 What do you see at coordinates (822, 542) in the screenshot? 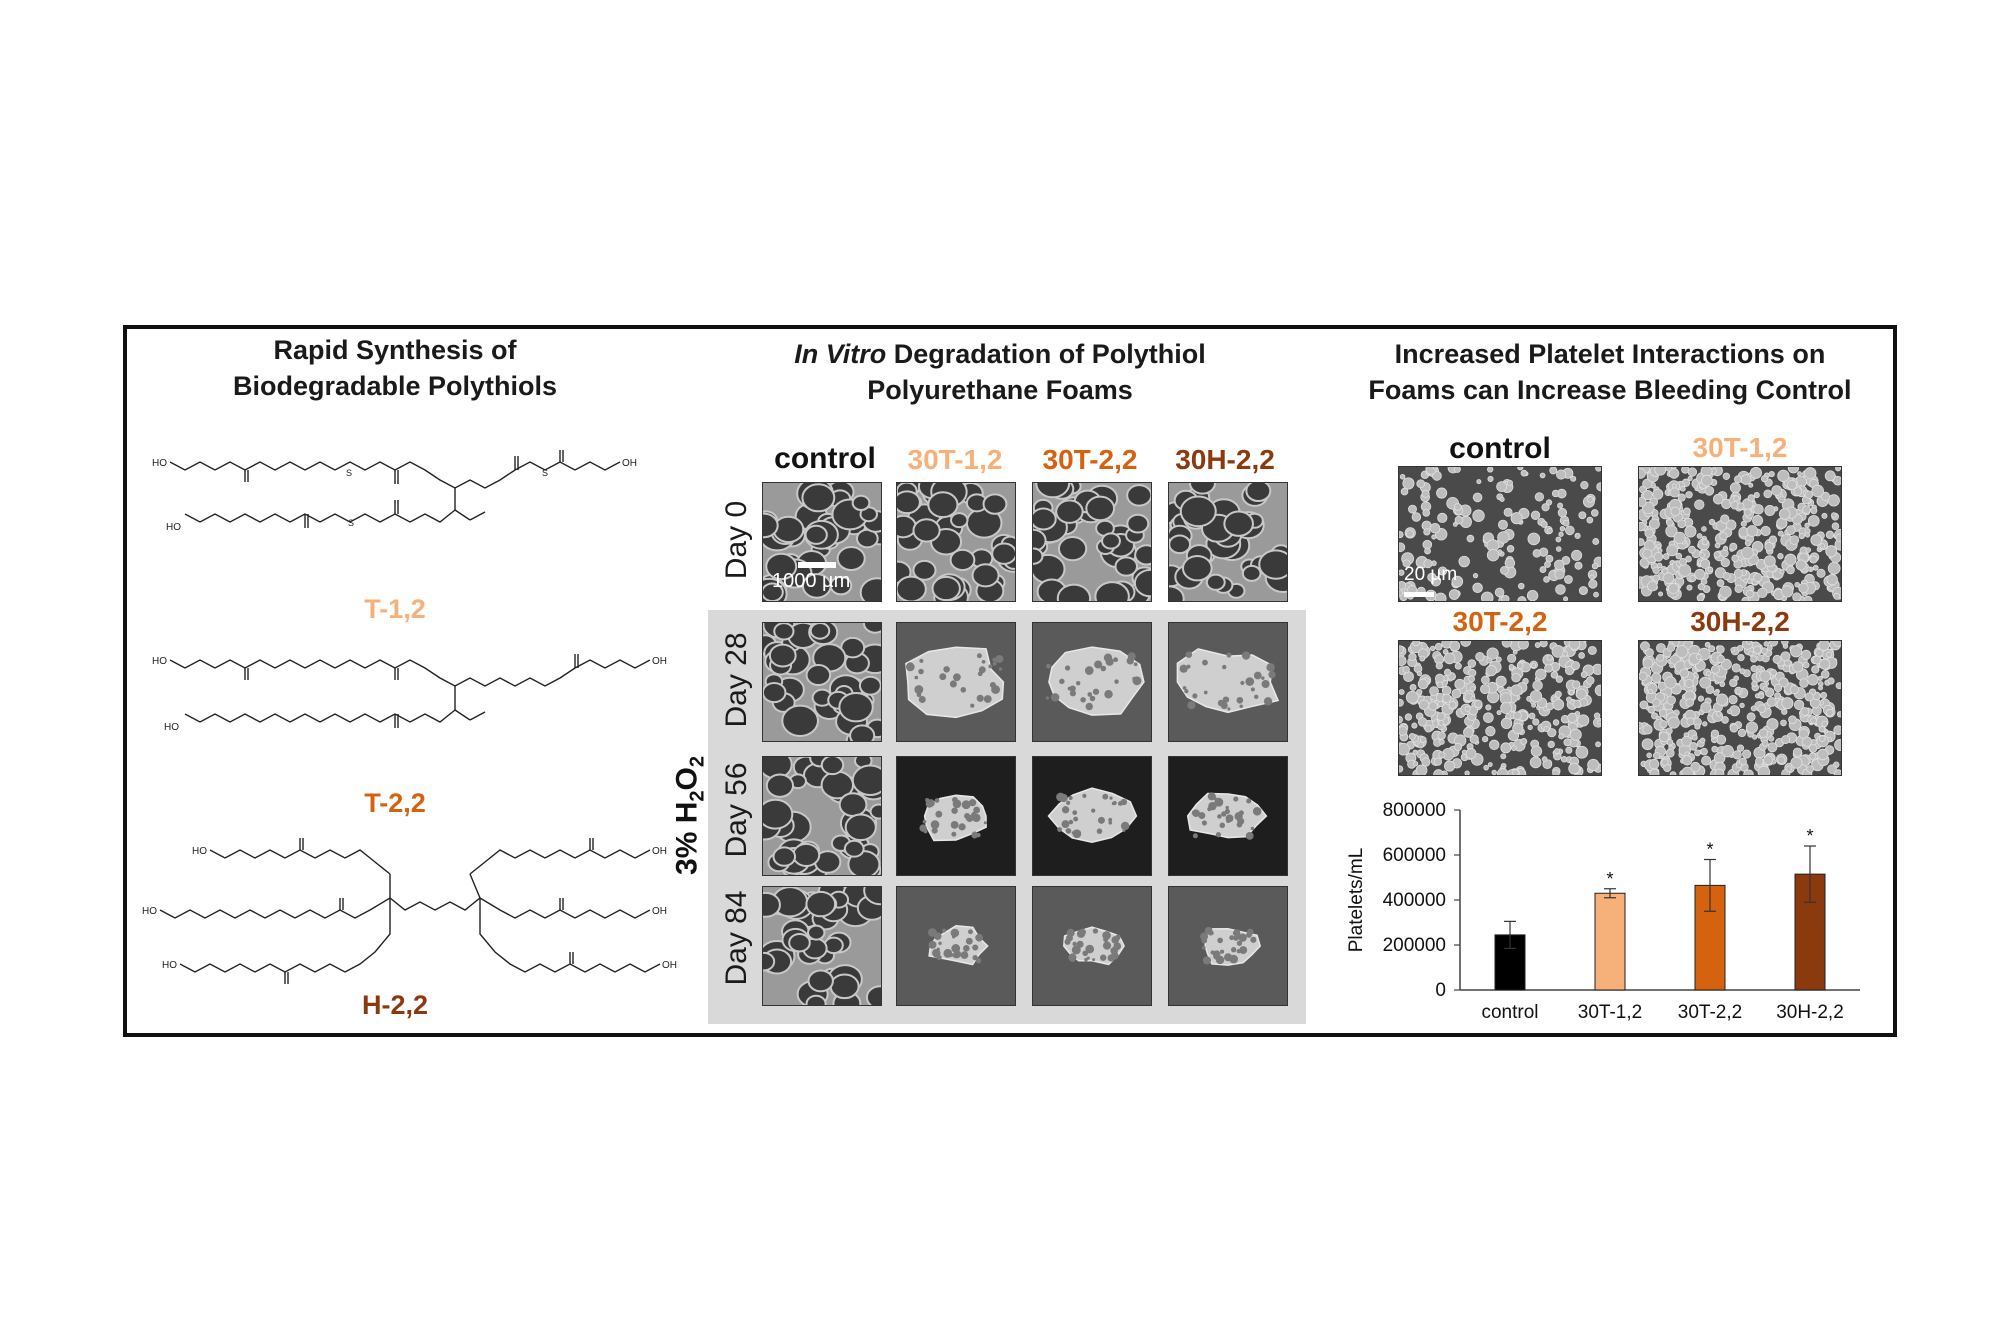
I see `sem-image-control-day0` at bounding box center [822, 542].